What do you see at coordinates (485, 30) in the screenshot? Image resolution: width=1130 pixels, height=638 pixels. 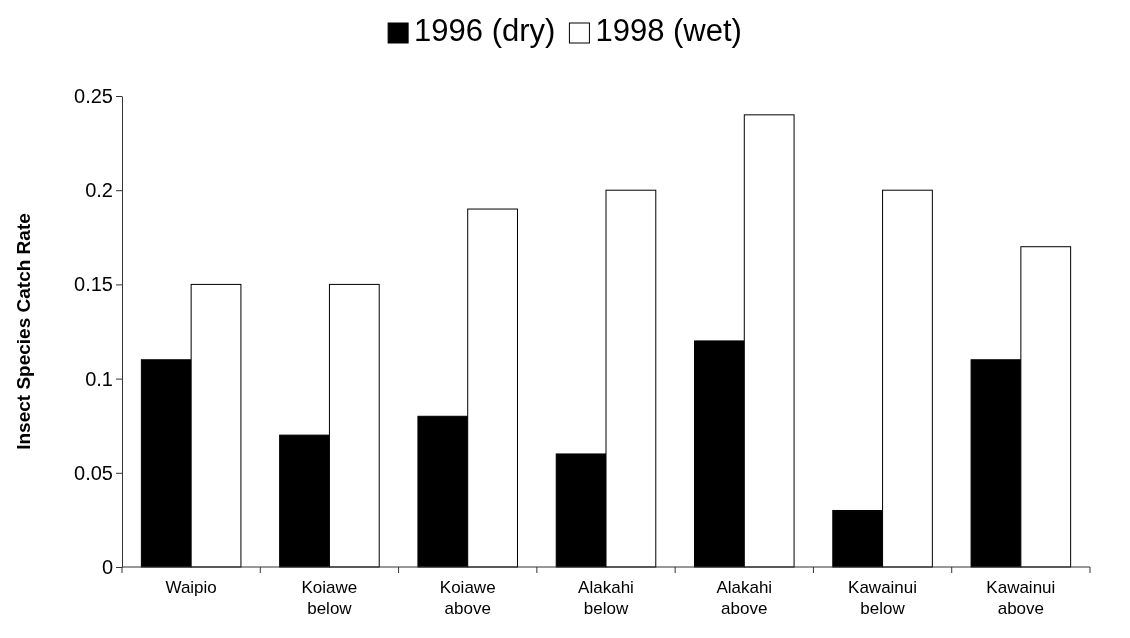 I see `legend-label: 1996 (dry)` at bounding box center [485, 30].